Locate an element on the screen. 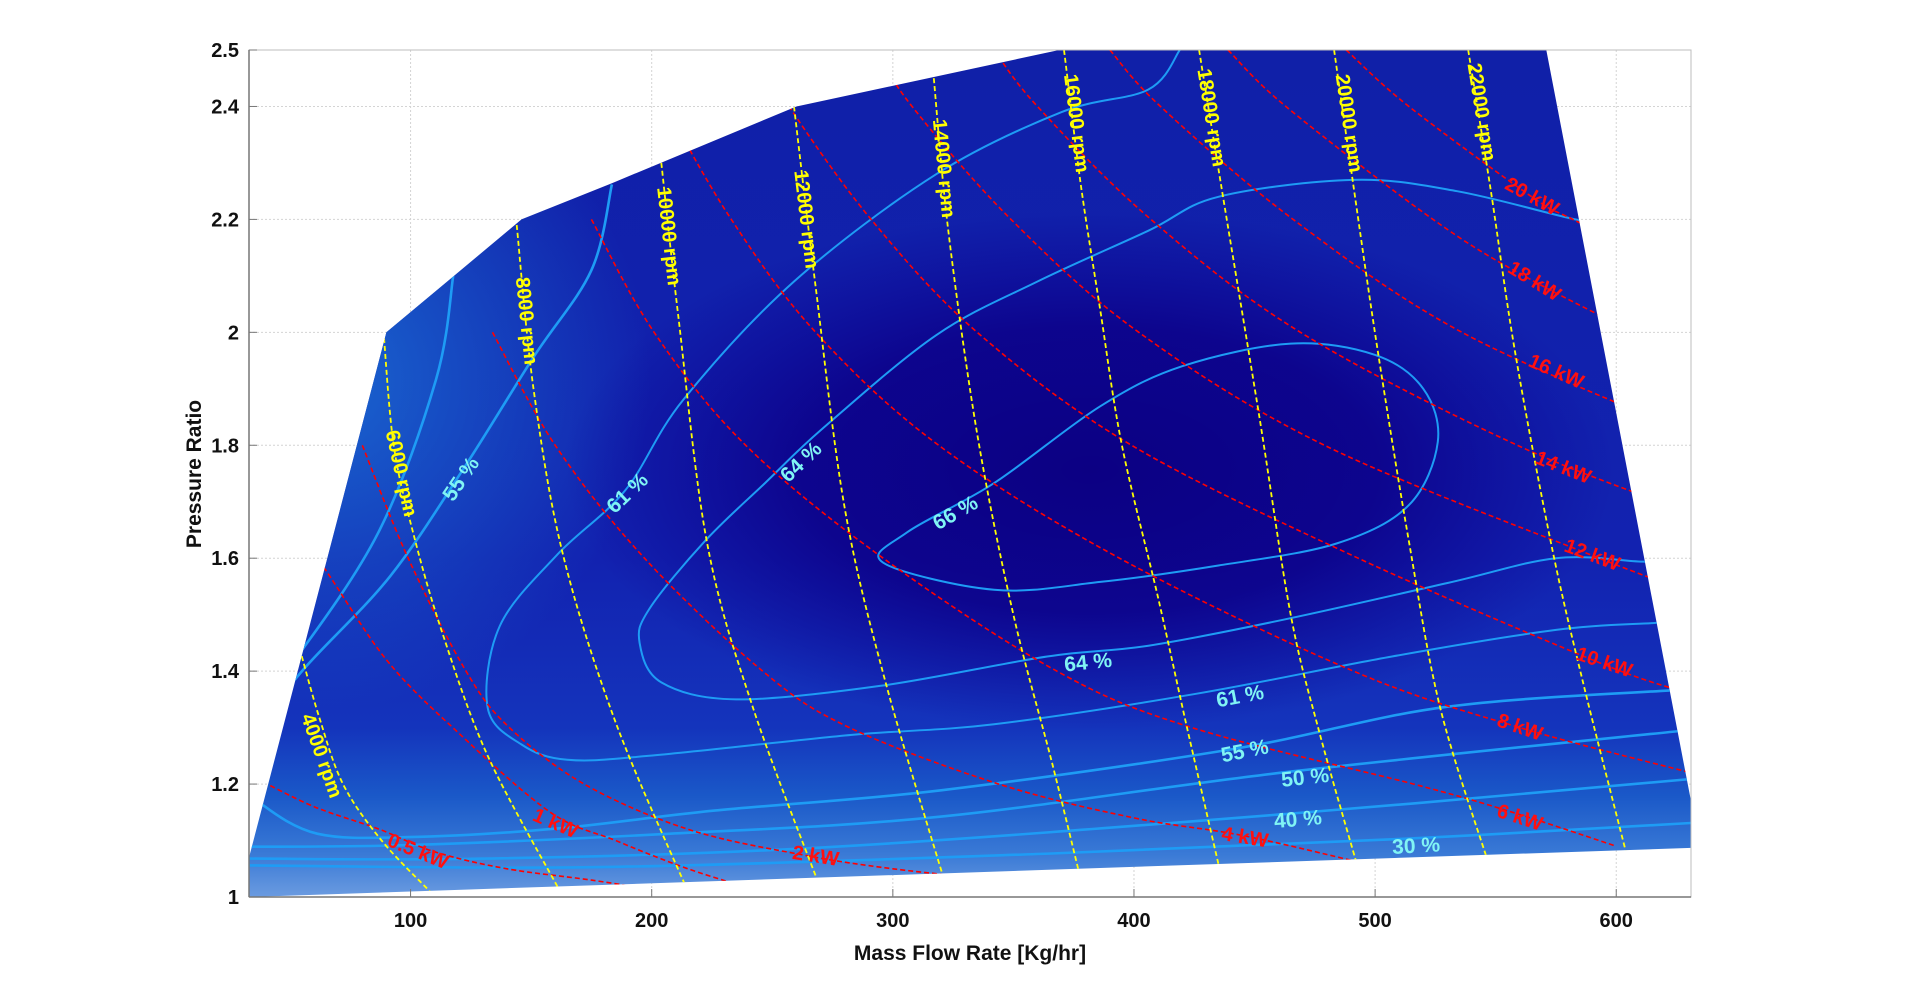 The image size is (1920, 996). x-tick-label: 100 is located at coordinates (410, 921).